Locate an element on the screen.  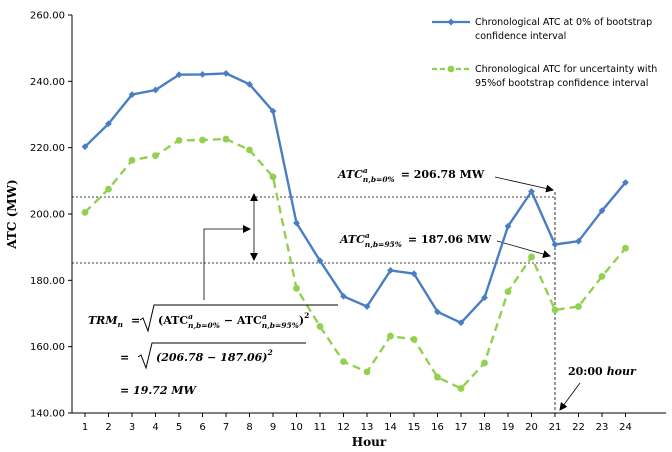
x-tick-label: 8 is located at coordinates (249, 427).